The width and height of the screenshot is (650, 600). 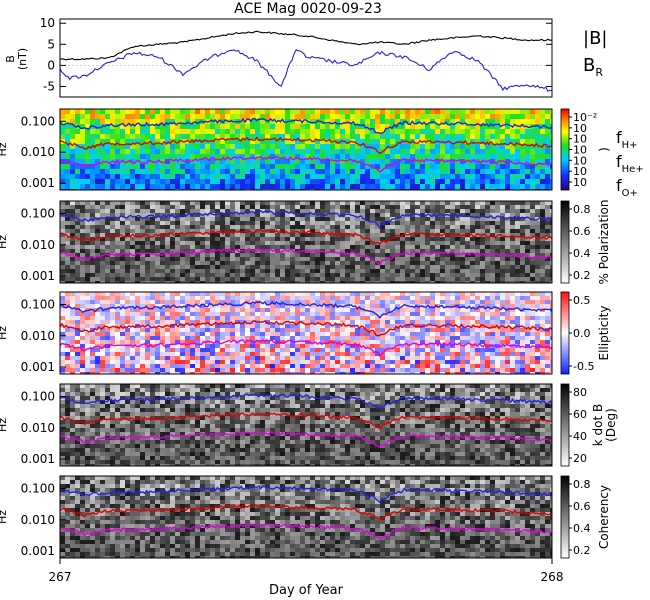 What do you see at coordinates (604, 333) in the screenshot?
I see `colorbar-label: Ellipticity` at bounding box center [604, 333].